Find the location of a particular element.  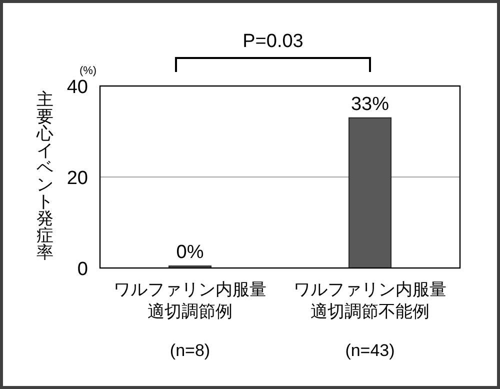

x-tick-label: ワルファリン内服量適切調節不能例 is located at coordinates (370, 300).